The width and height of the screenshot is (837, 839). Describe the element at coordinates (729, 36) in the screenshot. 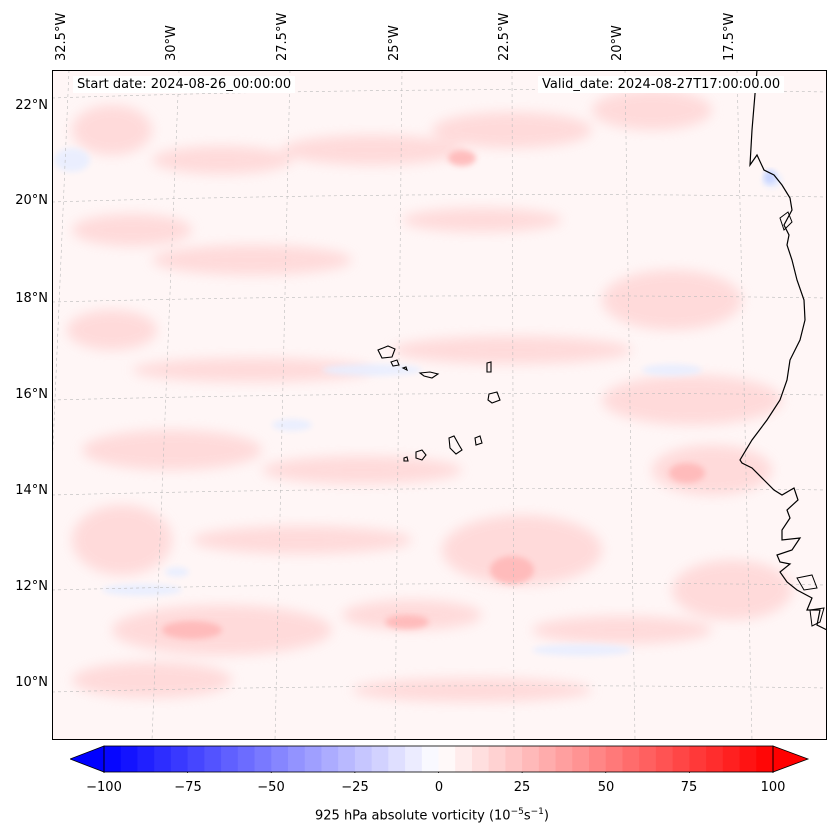

I see `lon-label-17-5w: 17.5°W` at that location.